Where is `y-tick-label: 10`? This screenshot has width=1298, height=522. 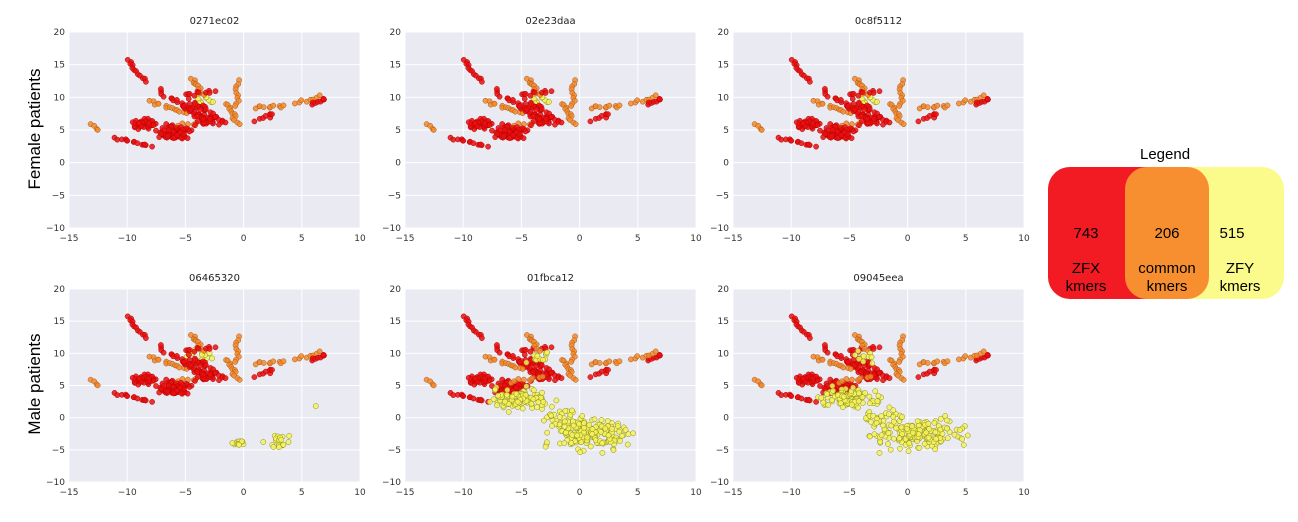 y-tick-label: 10 is located at coordinates (60, 98).